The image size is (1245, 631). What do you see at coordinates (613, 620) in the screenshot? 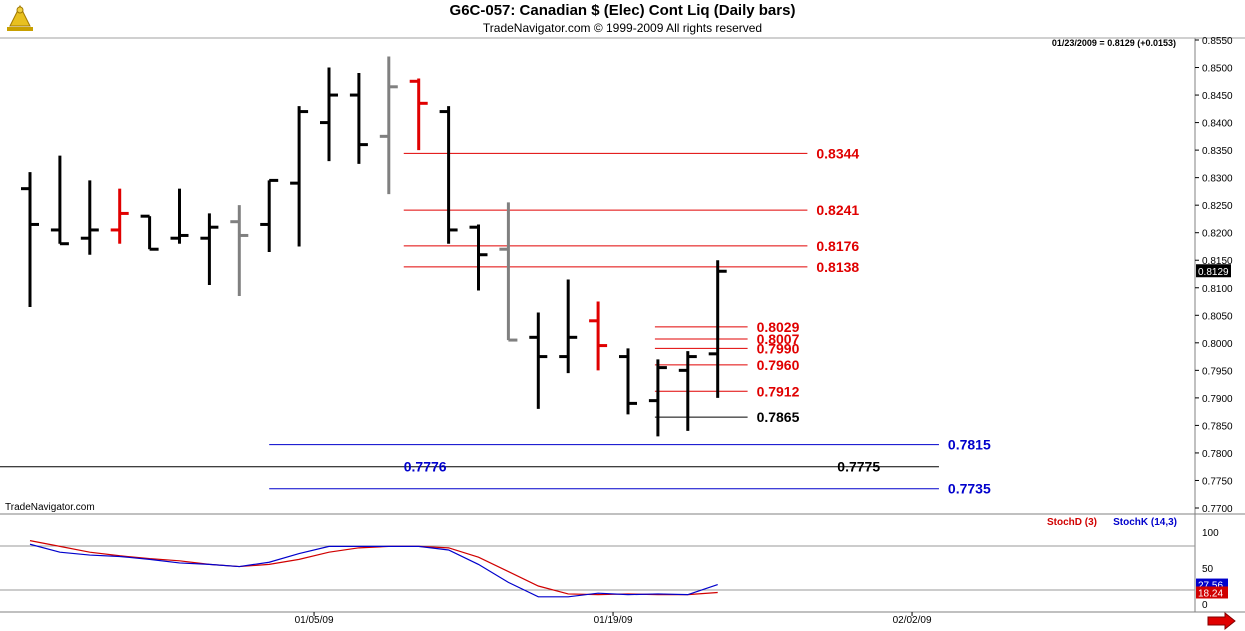
I see `x-tick-label: 01/19/09` at bounding box center [613, 620].